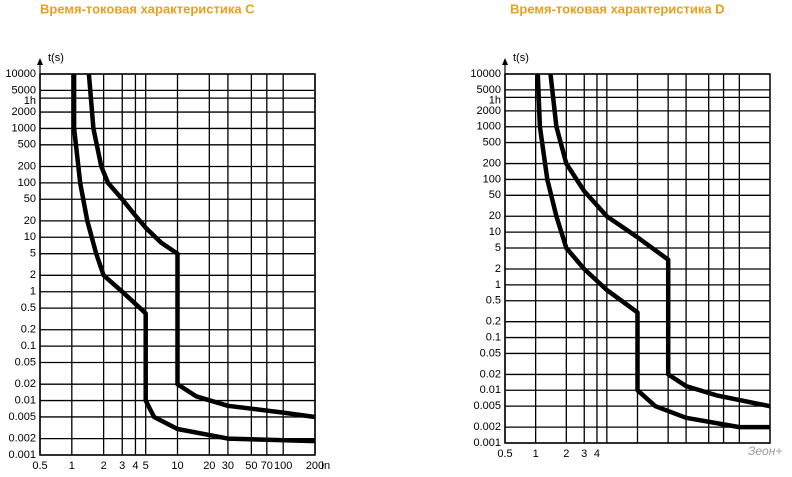 The width and height of the screenshot is (792, 477). I want to click on x-tick-label: 10, so click(177, 466).